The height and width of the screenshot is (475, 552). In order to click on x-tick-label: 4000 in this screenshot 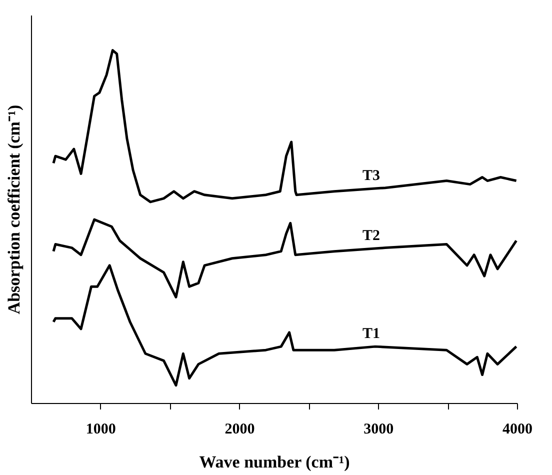, I will do `click(517, 430)`.